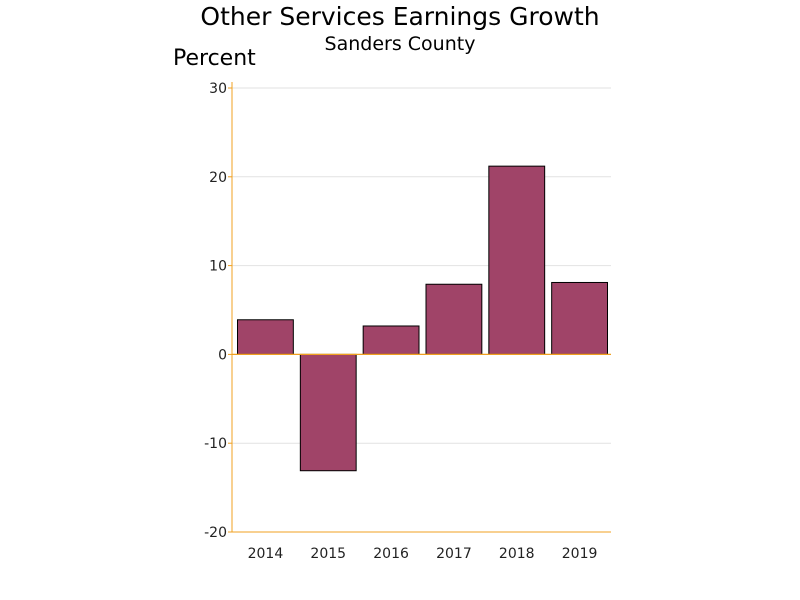 The image size is (800, 600). I want to click on bar-2019, so click(580, 318).